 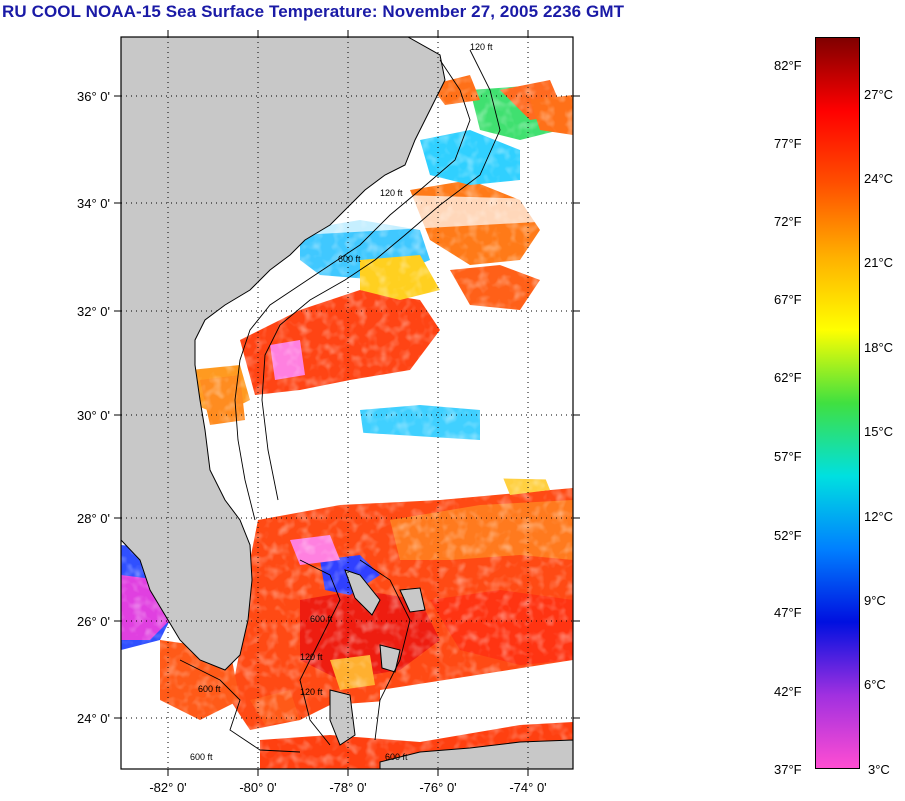 What do you see at coordinates (879, 94) in the screenshot?
I see `c-label: 27°C` at bounding box center [879, 94].